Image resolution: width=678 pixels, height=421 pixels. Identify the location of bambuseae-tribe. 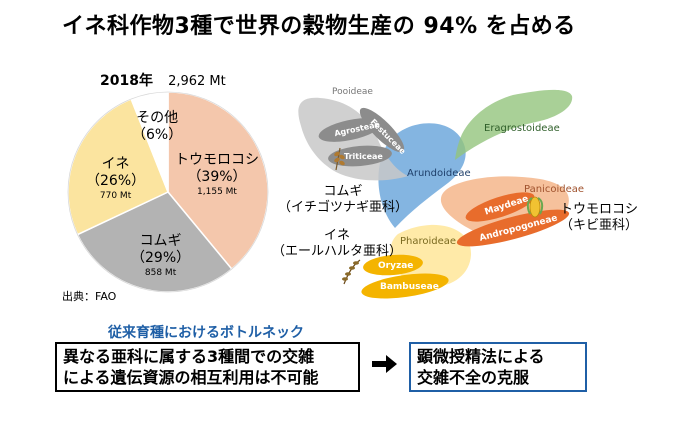
(405, 286).